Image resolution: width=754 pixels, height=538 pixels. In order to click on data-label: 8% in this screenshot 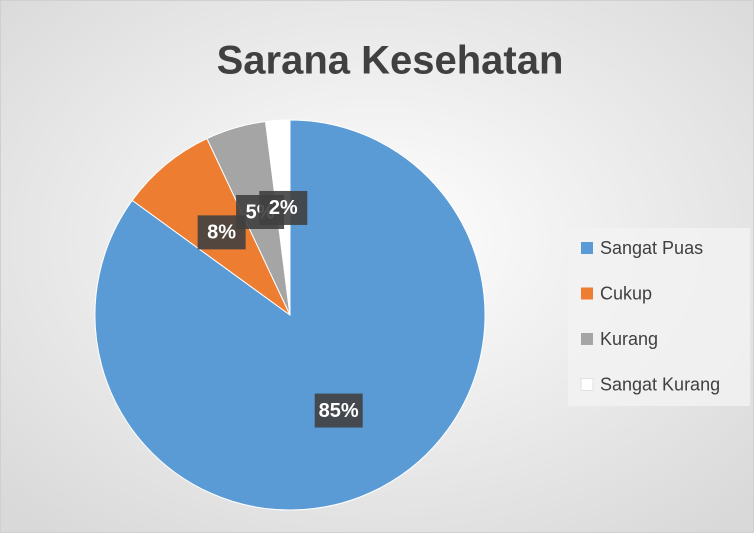, I will do `click(221, 233)`.